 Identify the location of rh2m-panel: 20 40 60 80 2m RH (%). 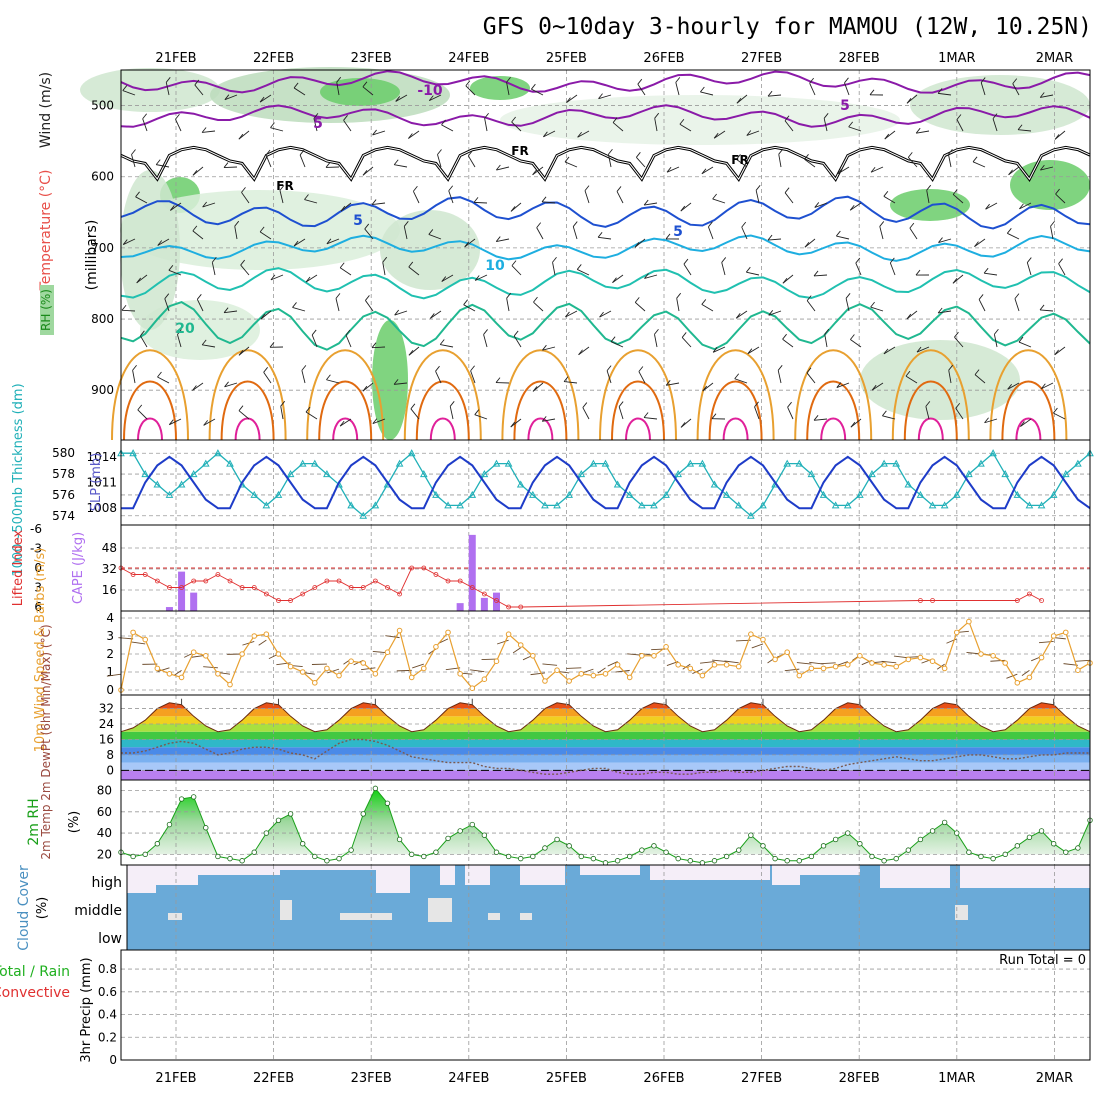
(559, 823).